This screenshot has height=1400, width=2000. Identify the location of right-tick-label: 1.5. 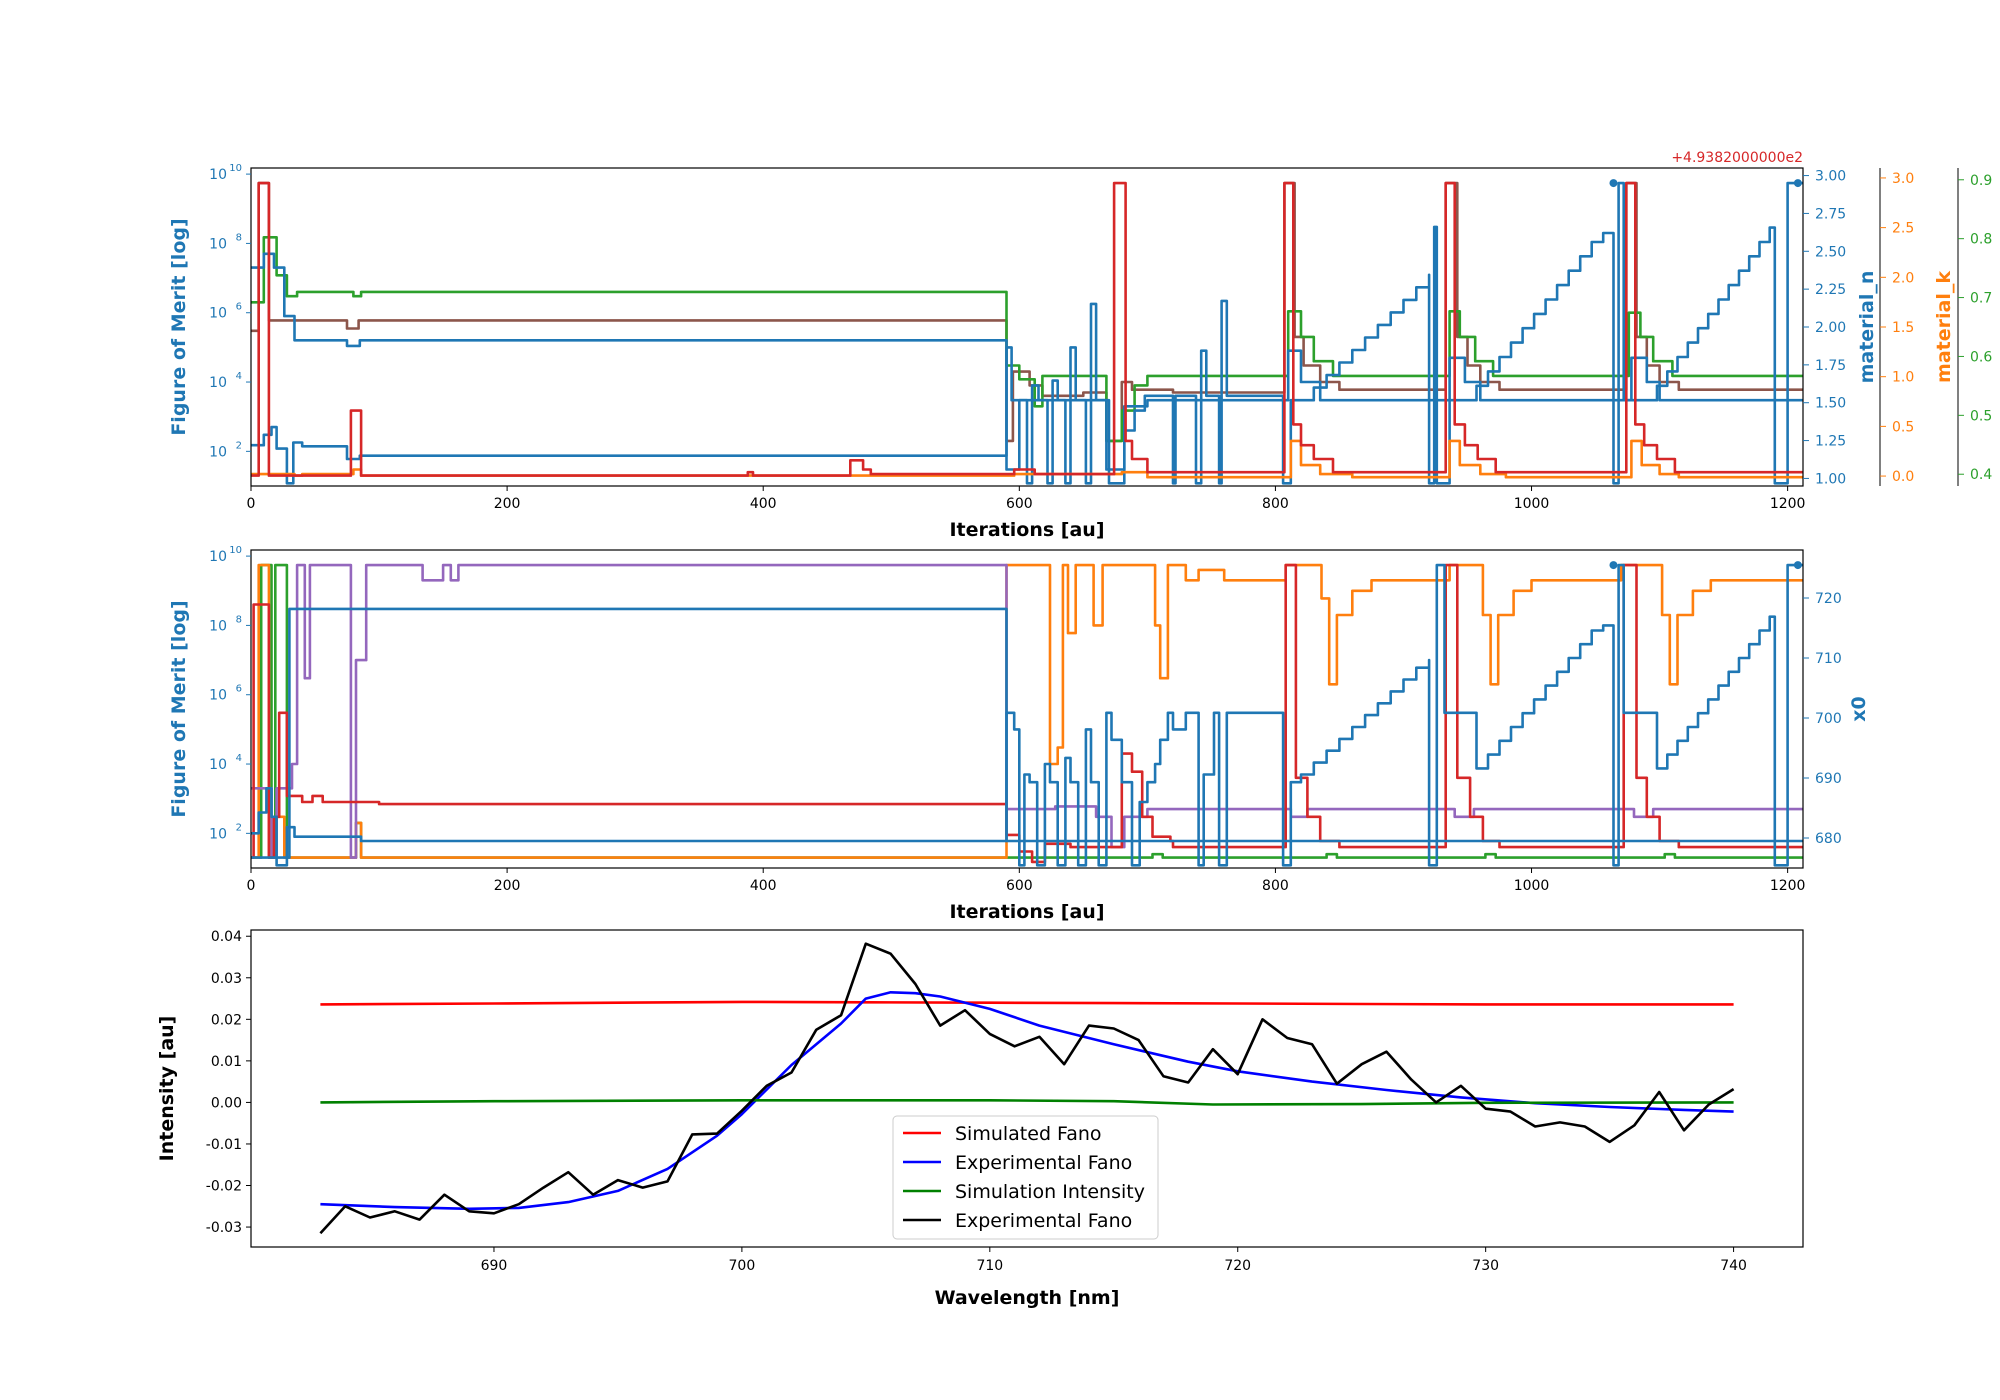
(1903, 328).